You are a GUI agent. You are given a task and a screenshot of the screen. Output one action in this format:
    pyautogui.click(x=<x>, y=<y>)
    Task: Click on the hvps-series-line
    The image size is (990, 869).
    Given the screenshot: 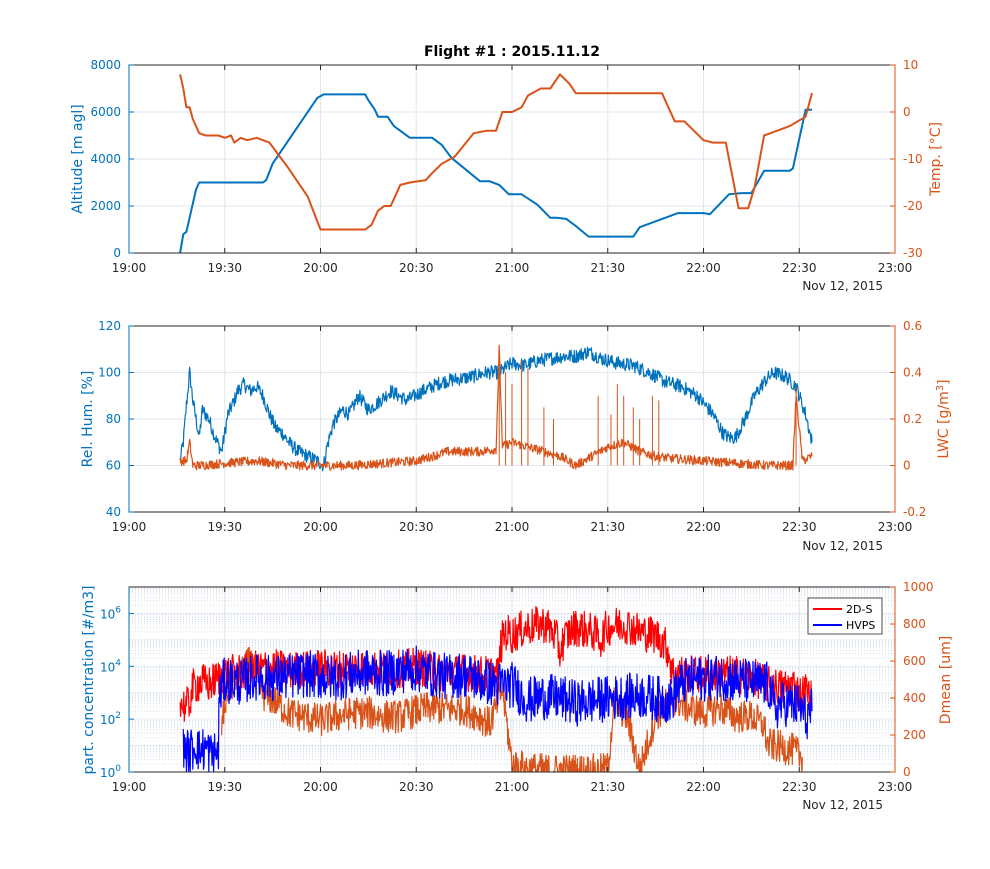 What is the action you would take?
    pyautogui.click(x=497, y=708)
    